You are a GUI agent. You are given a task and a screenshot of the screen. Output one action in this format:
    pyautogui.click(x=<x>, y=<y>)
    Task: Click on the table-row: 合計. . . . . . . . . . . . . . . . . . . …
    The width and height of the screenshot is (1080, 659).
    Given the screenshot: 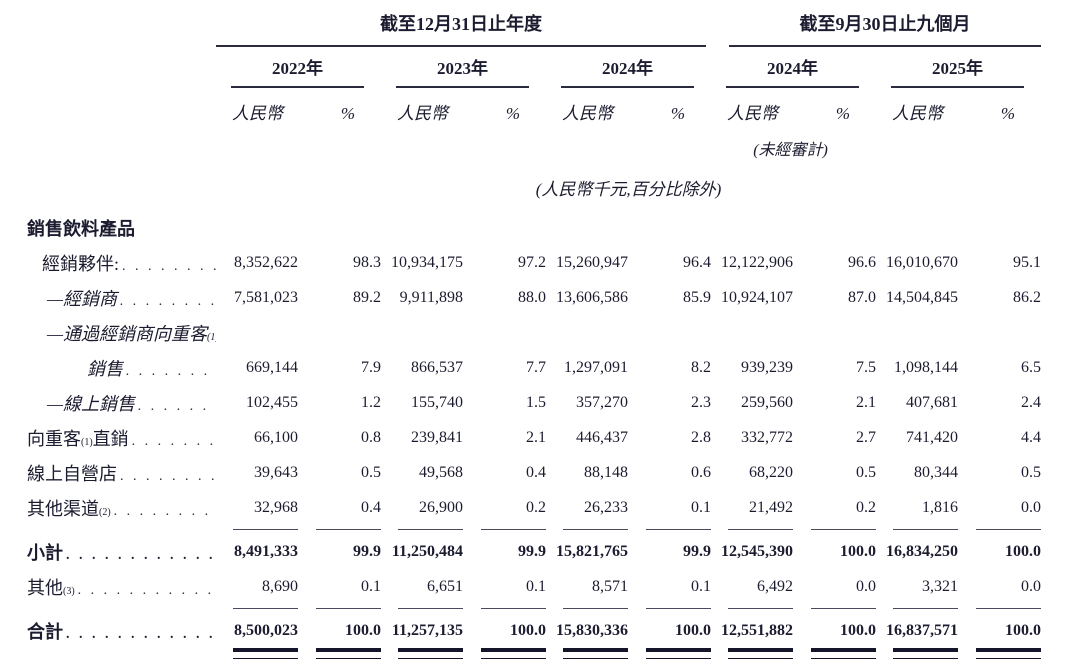 What is the action you would take?
    pyautogui.click(x=530, y=630)
    